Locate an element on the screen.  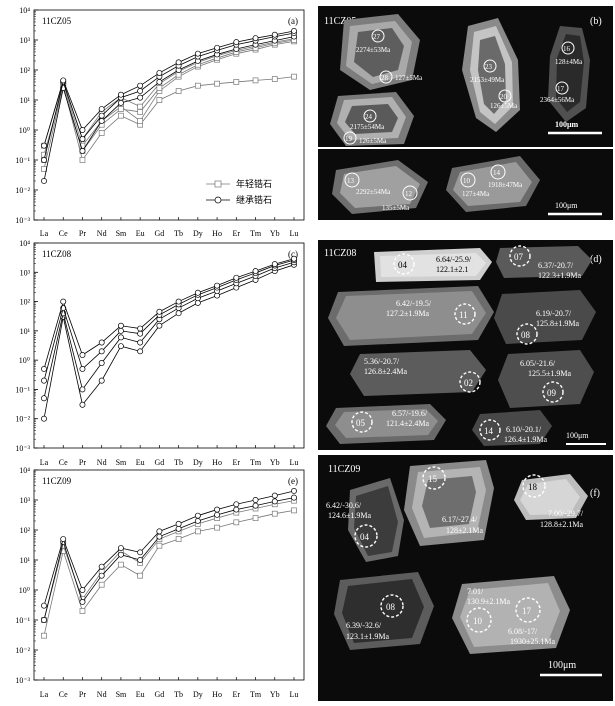
y-tick-label: 10⁻³ is located at coordinates (22, 448).